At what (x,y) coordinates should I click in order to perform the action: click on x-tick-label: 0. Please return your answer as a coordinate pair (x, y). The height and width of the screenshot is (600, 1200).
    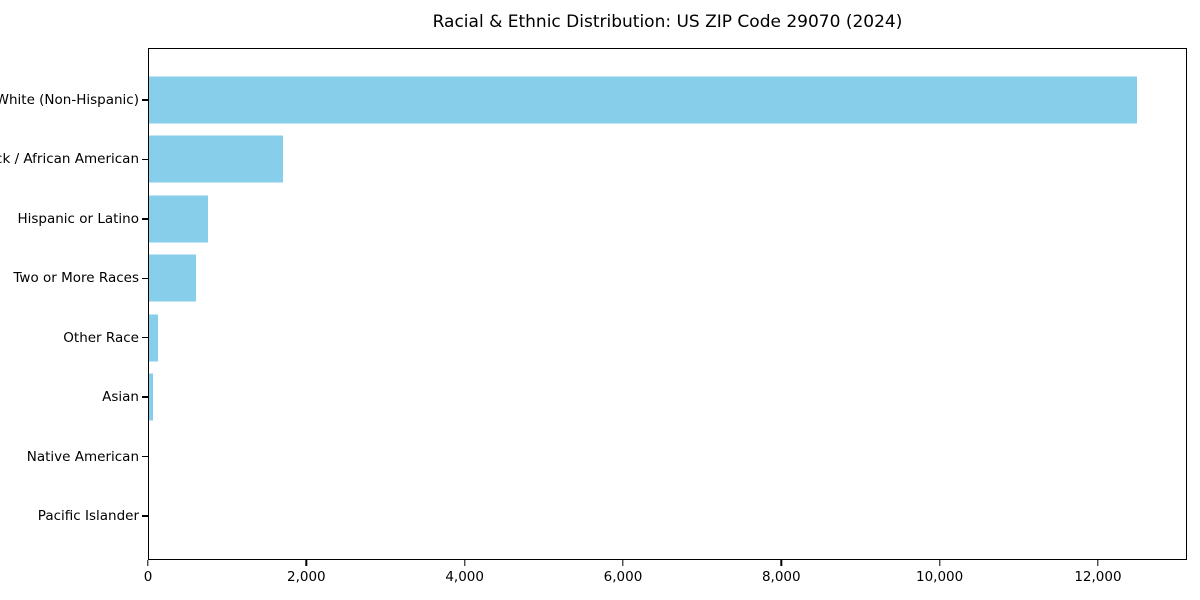
    Looking at the image, I should click on (148, 577).